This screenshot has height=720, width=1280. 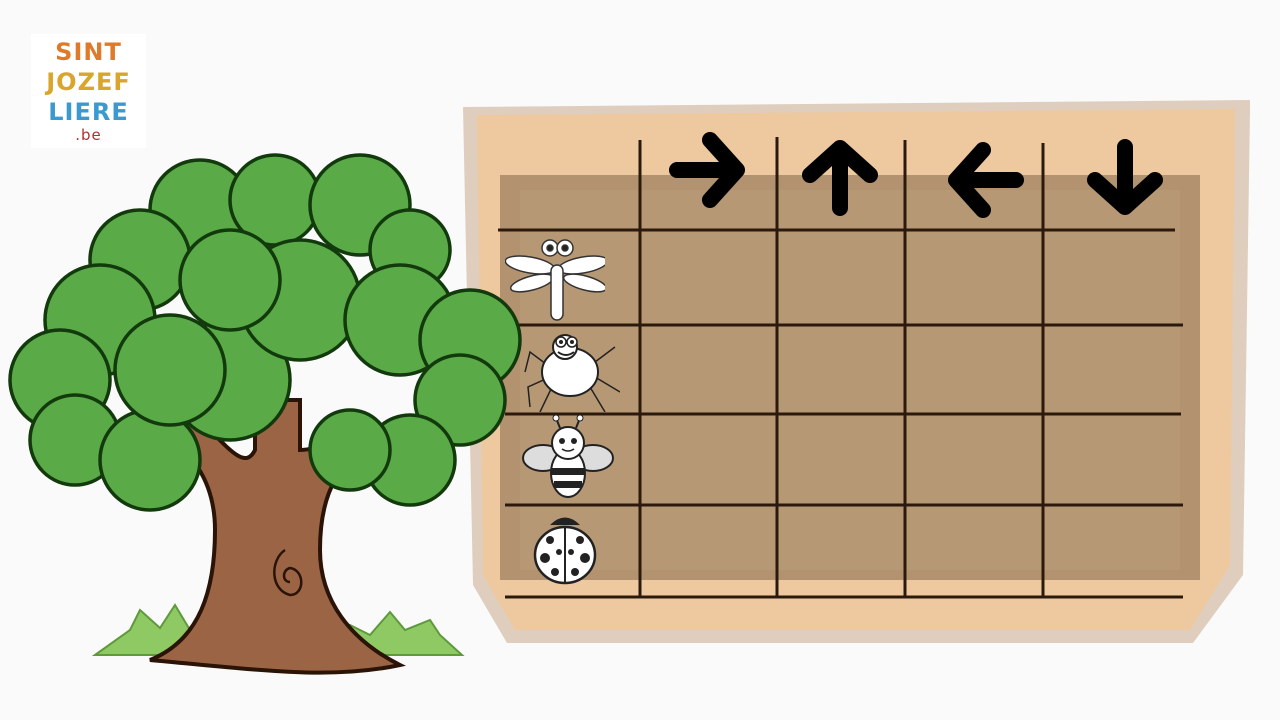 I want to click on ladybug-icon, so click(x=565, y=551).